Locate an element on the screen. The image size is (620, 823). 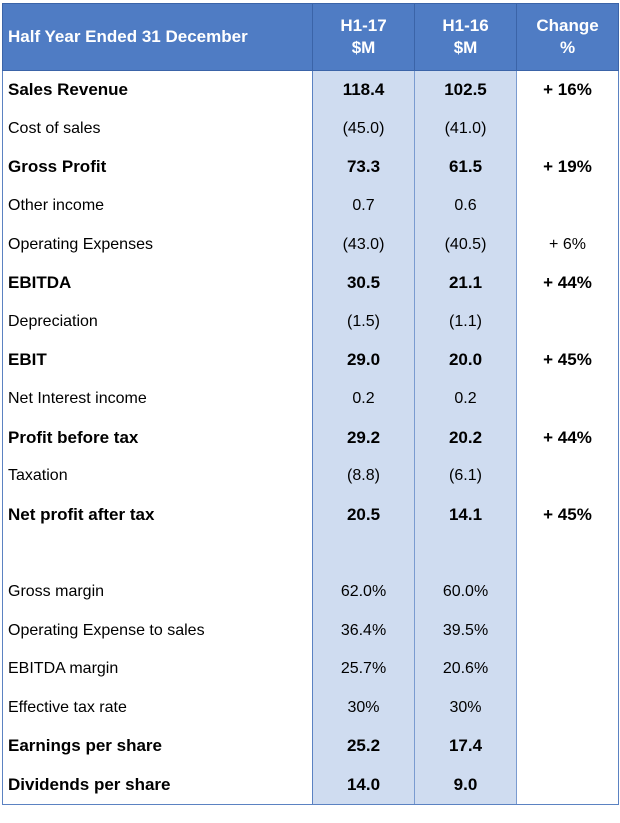
row-label: Gross Profit is located at coordinates (157, 167).